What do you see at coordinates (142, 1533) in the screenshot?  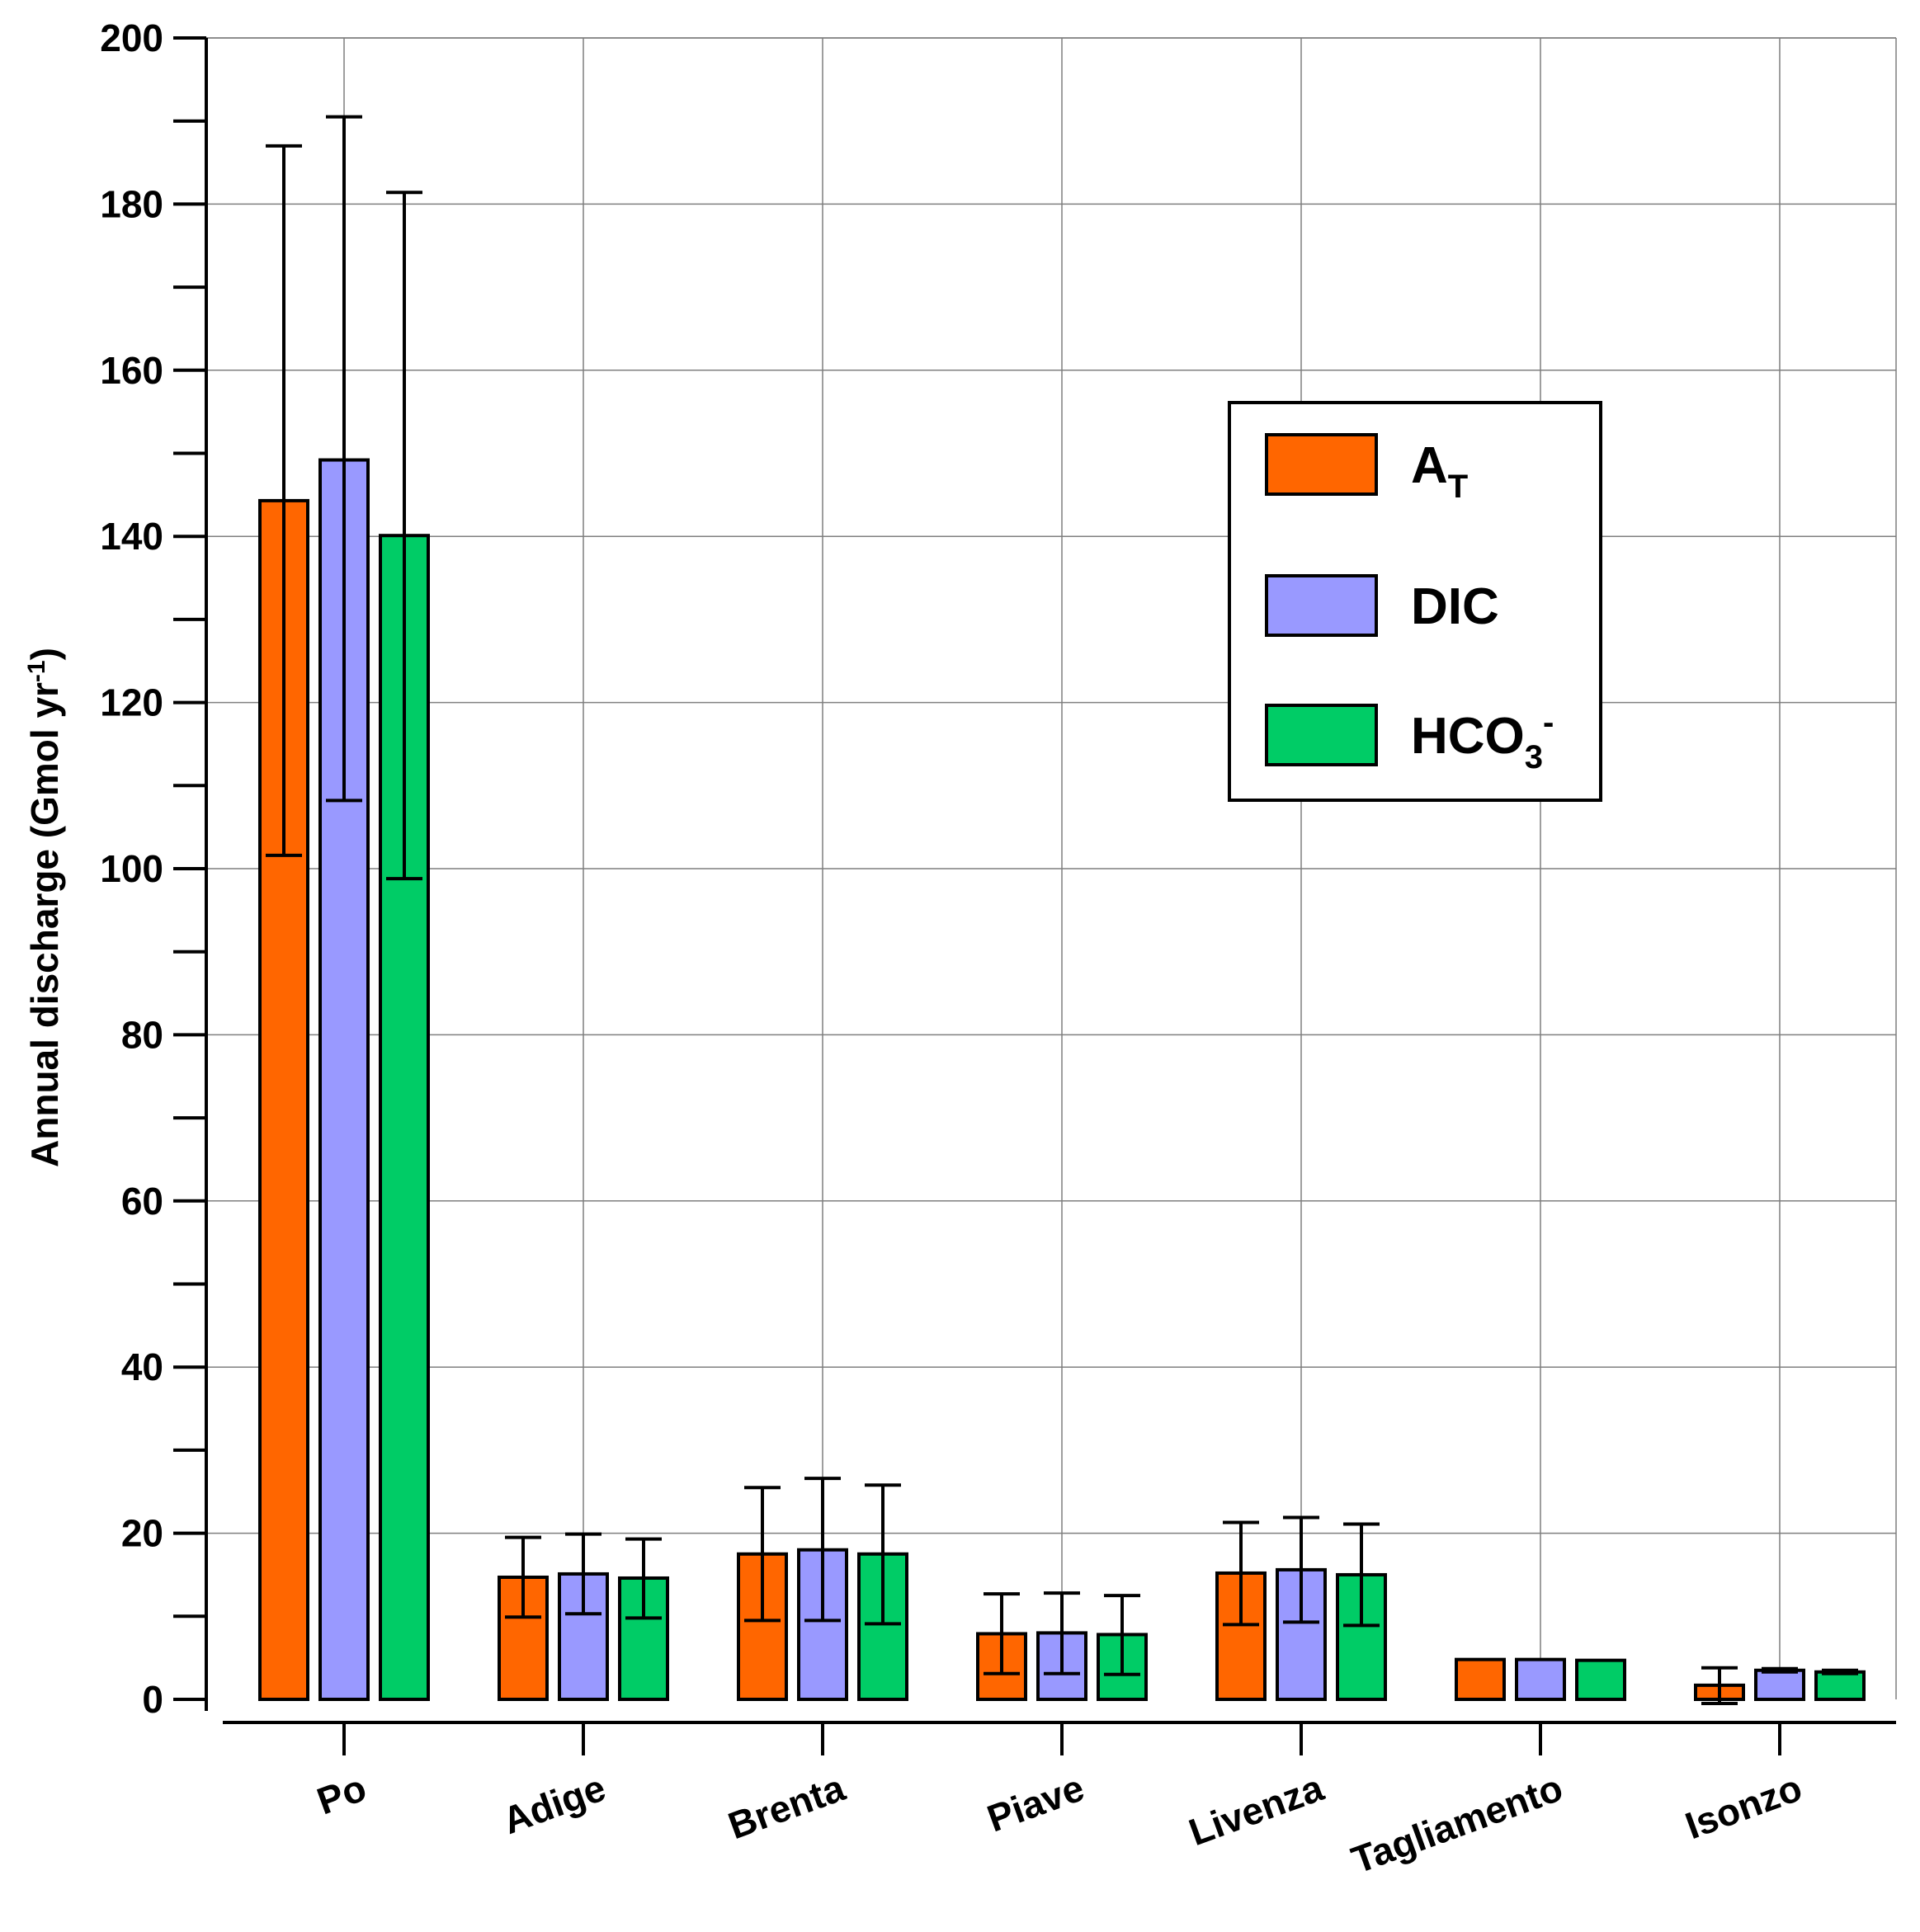 I see `y-tick-label: 20` at bounding box center [142, 1533].